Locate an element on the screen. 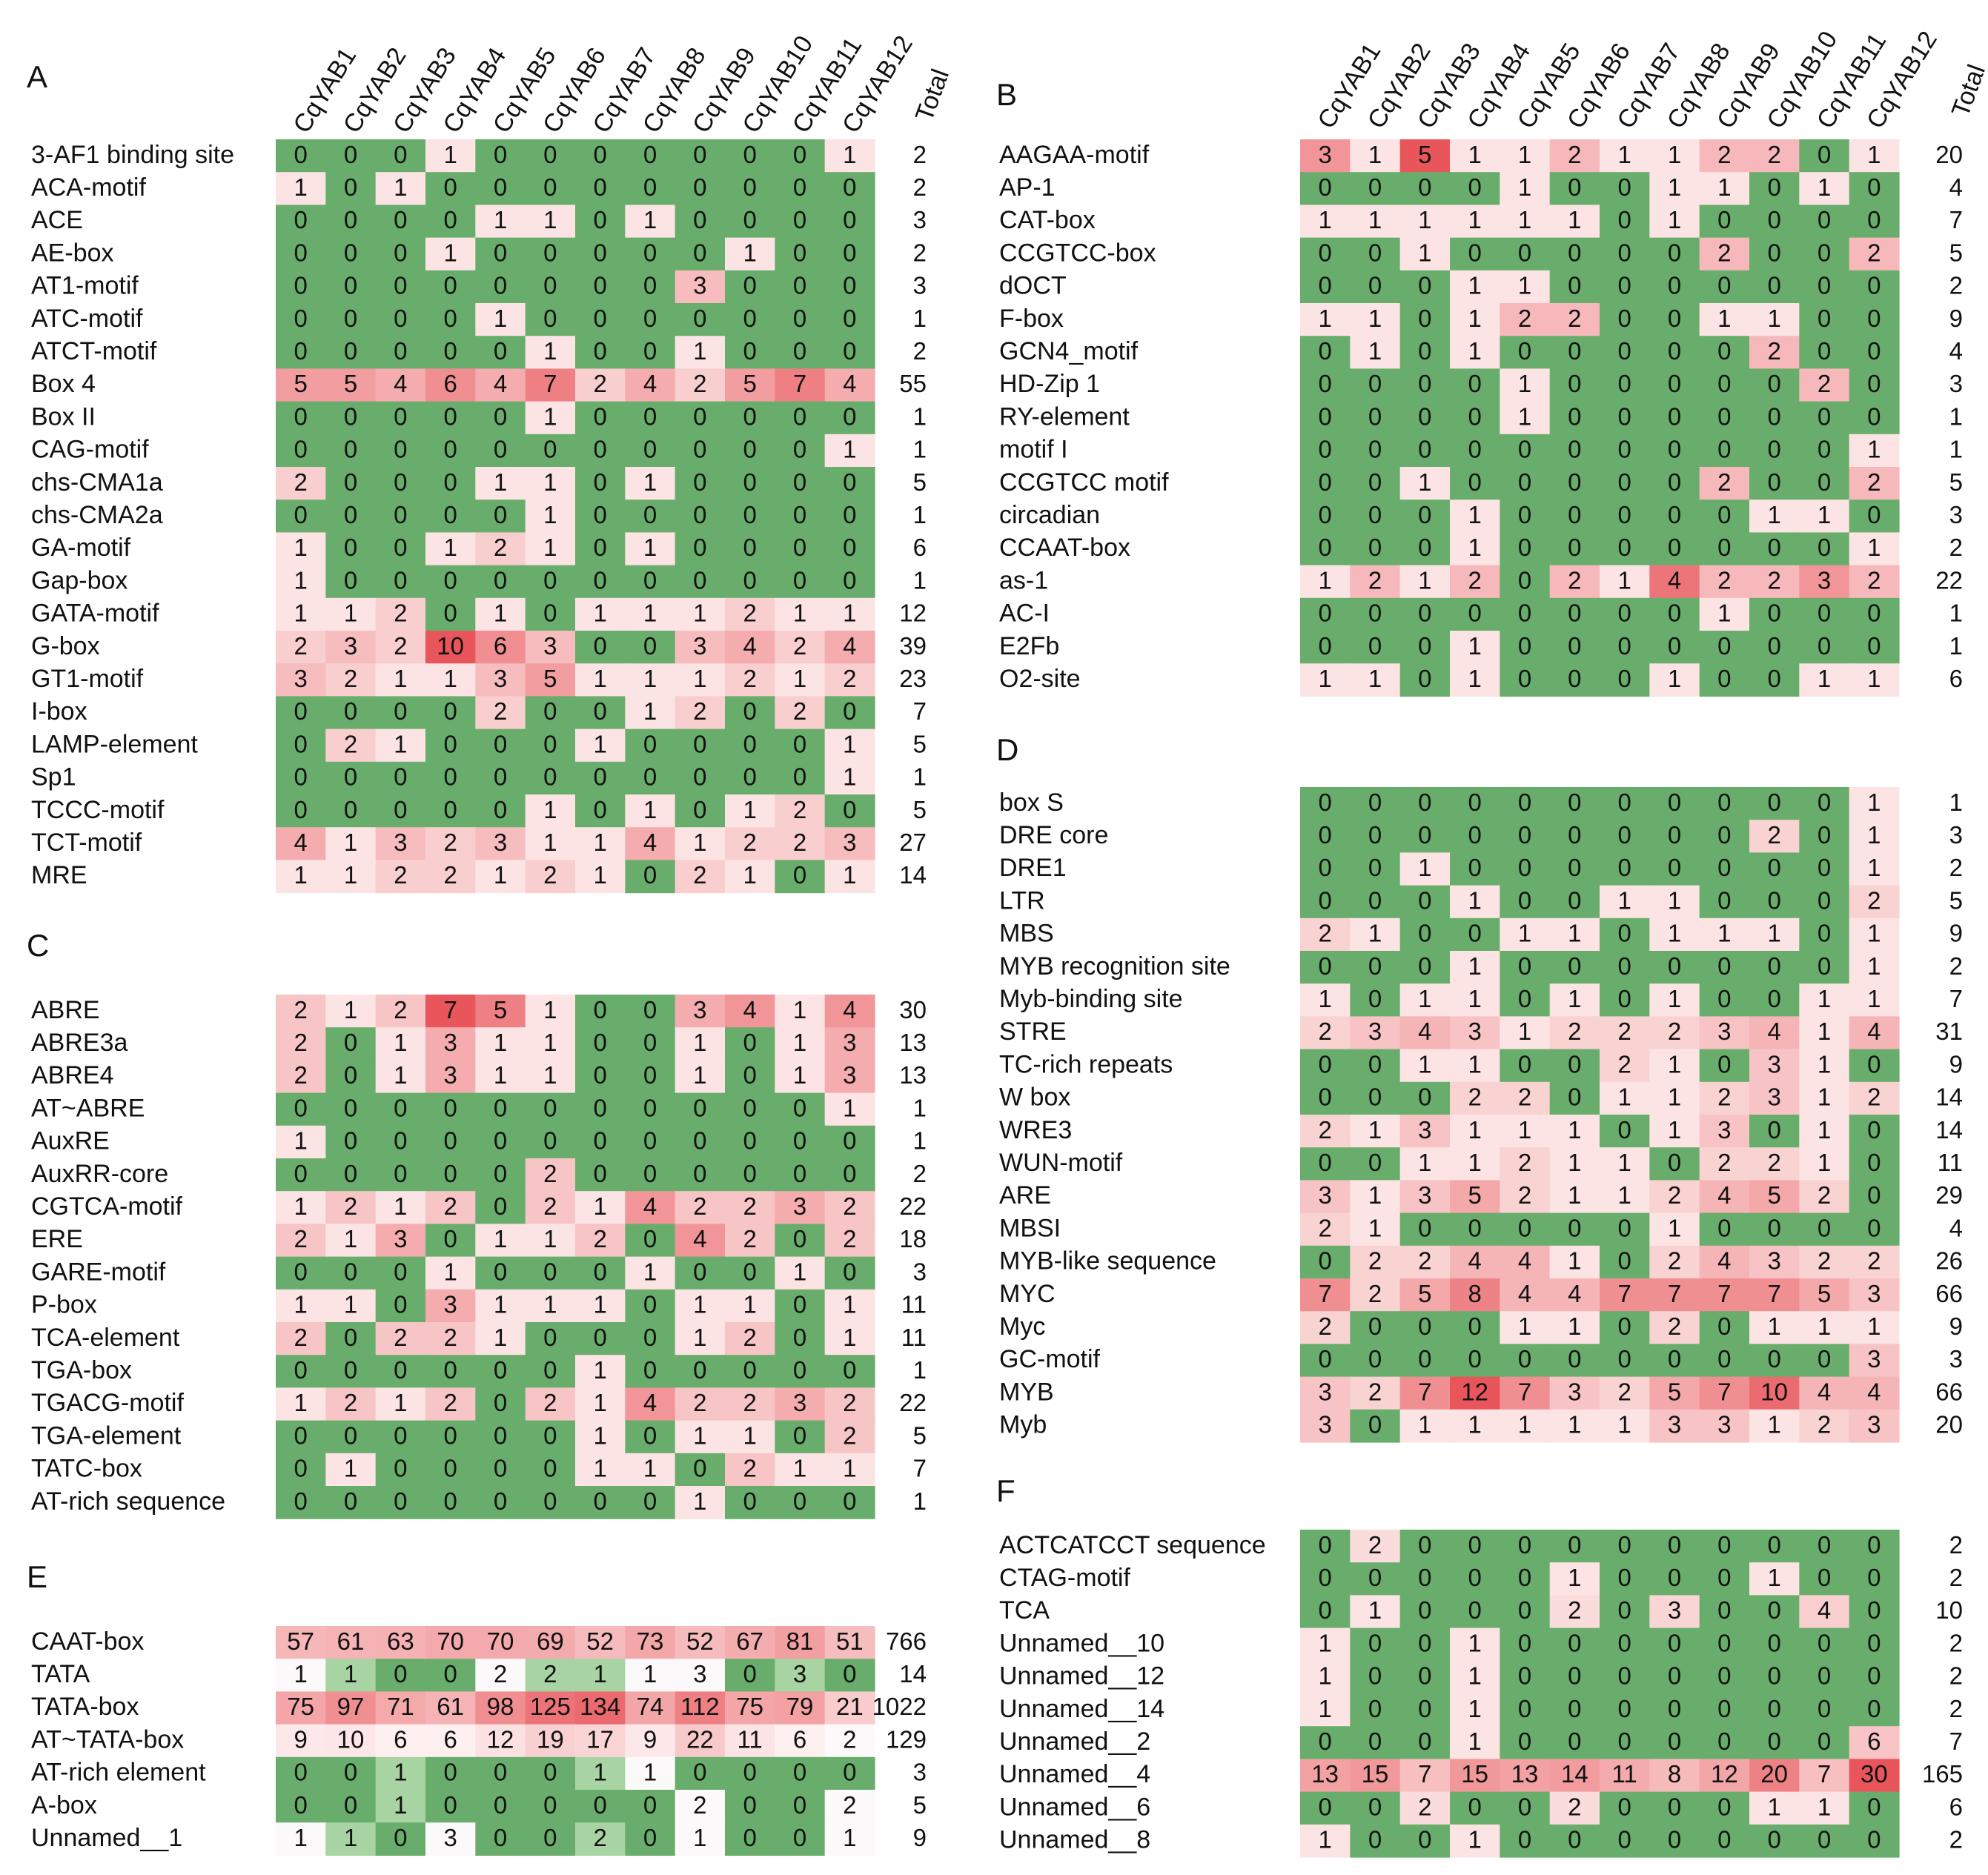  cell-value: 74 is located at coordinates (650, 1706).